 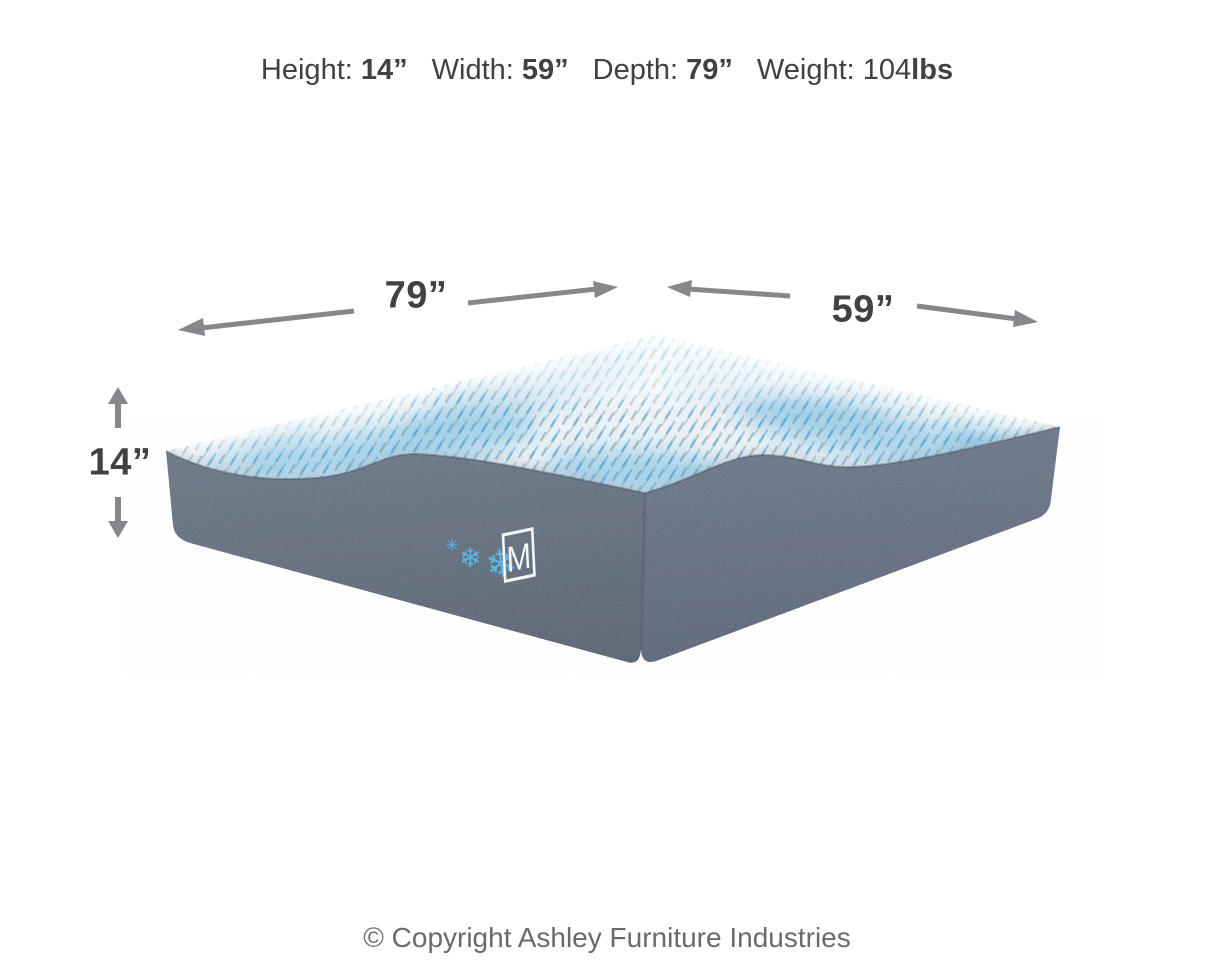 I want to click on spec-width: Width: 59”, so click(x=500, y=70).